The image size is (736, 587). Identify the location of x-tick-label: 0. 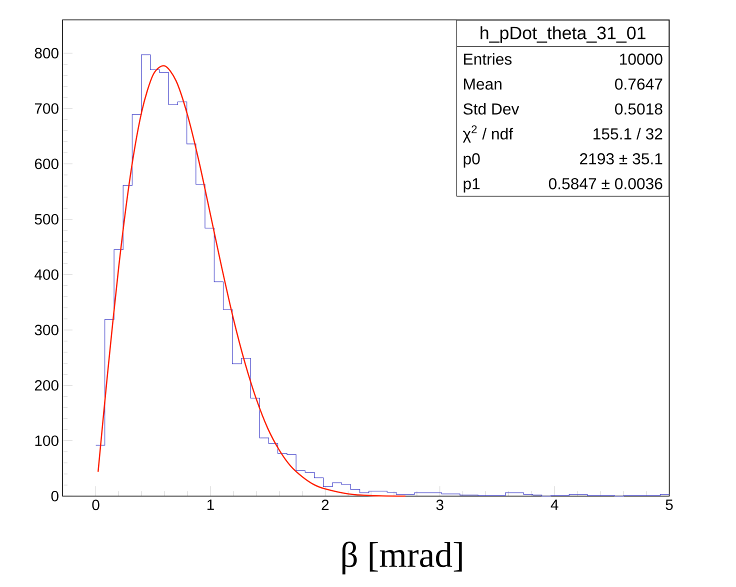
(96, 505).